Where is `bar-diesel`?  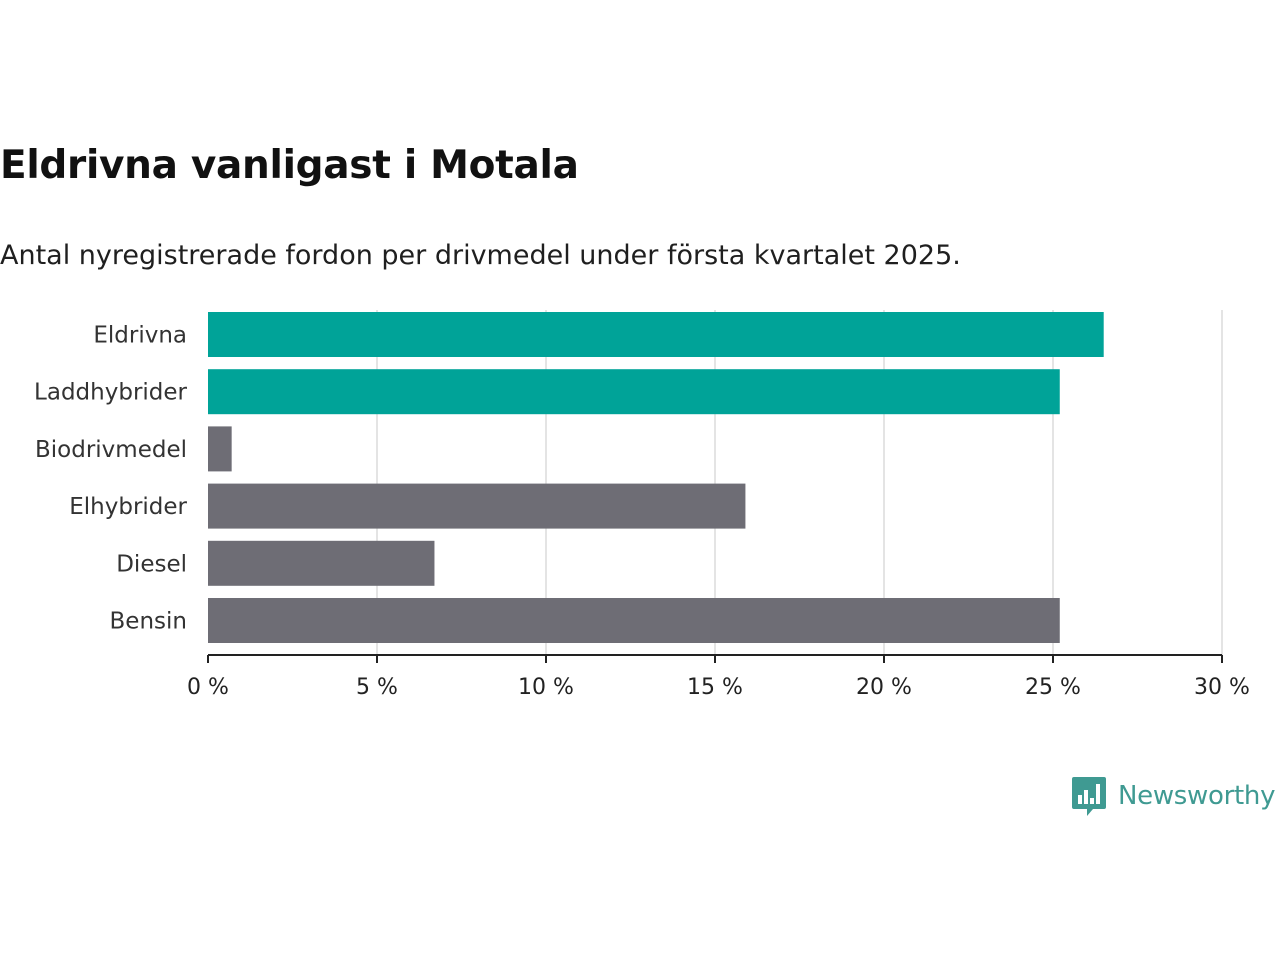
bar-diesel is located at coordinates (321, 563).